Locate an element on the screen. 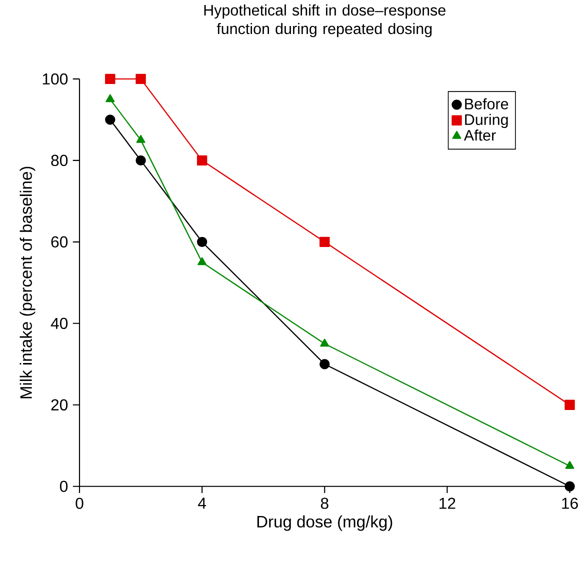  x-tick-label: 0 is located at coordinates (80, 504).